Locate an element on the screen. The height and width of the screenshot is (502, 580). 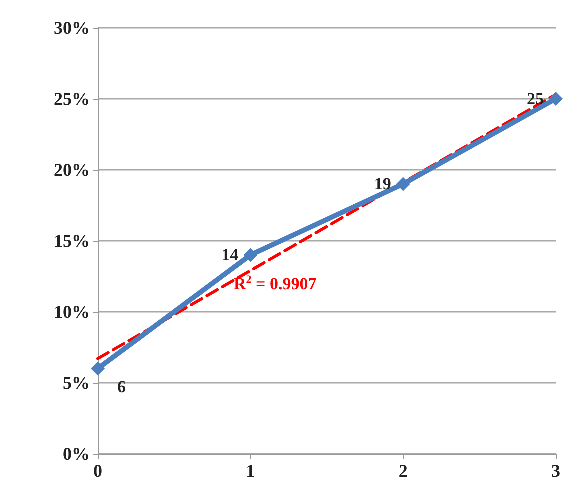
data-label: 14 is located at coordinates (231, 255).